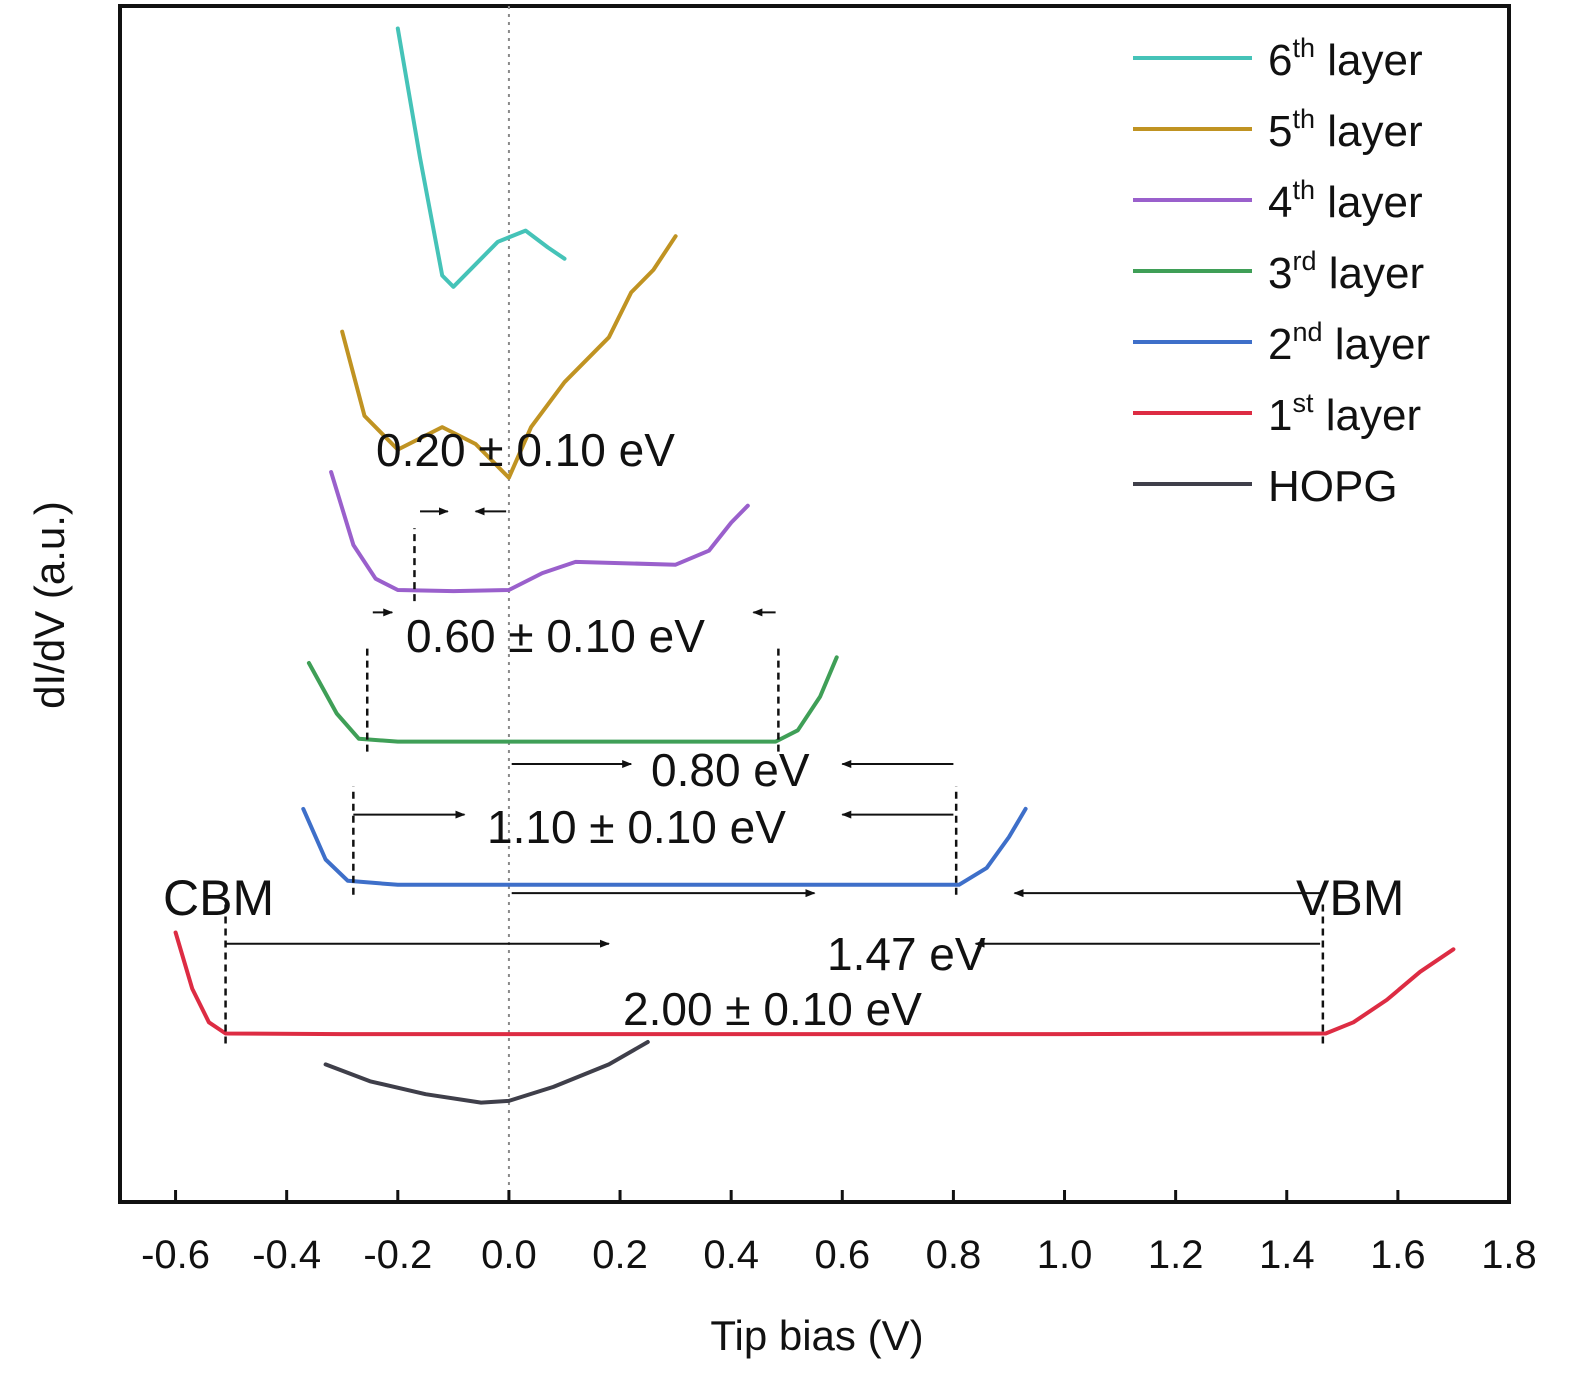 This screenshot has width=1575, height=1378. Describe the element at coordinates (636, 827) in the screenshot. I see `annotation-gap-2nd-layer: 1.10 ± 0.10 eV` at that location.